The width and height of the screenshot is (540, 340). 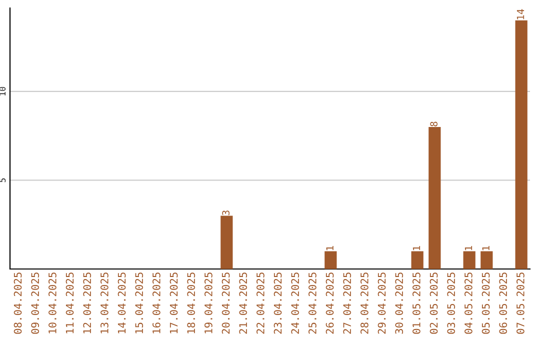 I want to click on x-tick-label: 21.04.2025, so click(x=243, y=303).